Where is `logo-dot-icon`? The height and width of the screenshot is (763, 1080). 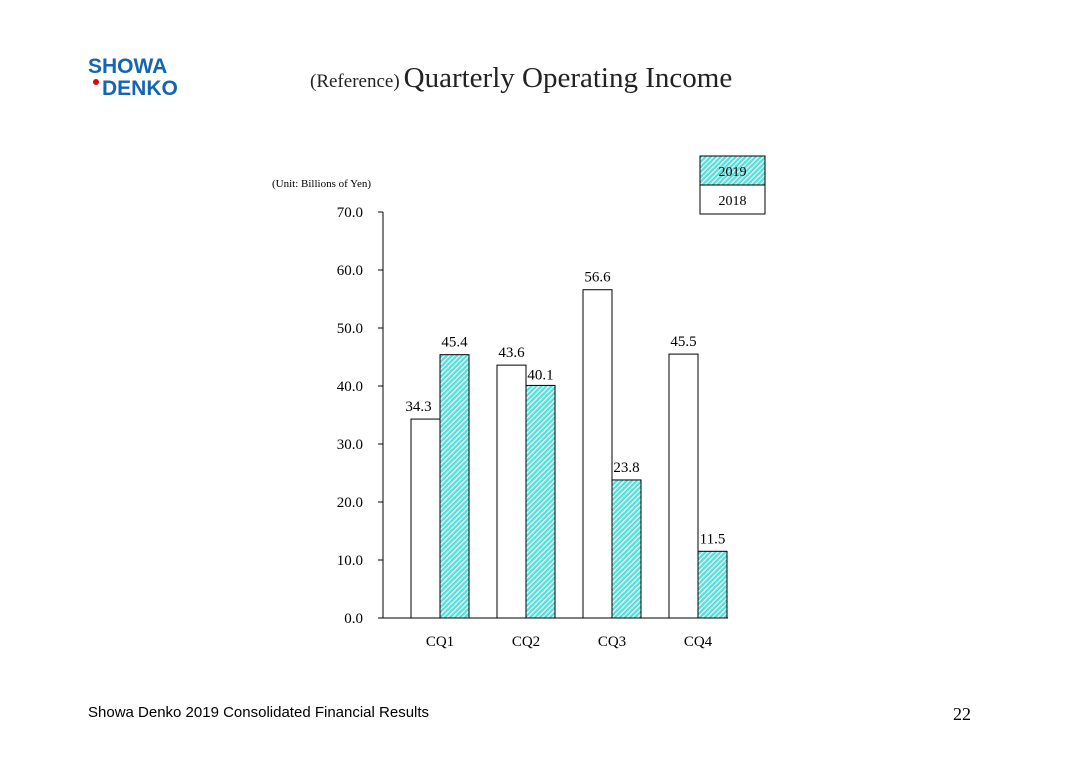 logo-dot-icon is located at coordinates (96, 82).